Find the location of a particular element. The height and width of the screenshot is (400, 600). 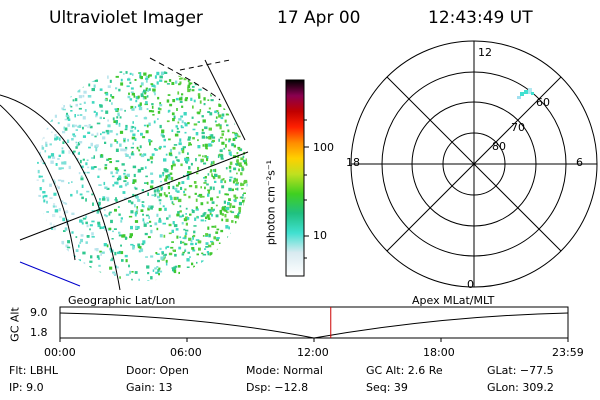

timeline-x-tick-3: 18:00 is located at coordinates (439, 352).